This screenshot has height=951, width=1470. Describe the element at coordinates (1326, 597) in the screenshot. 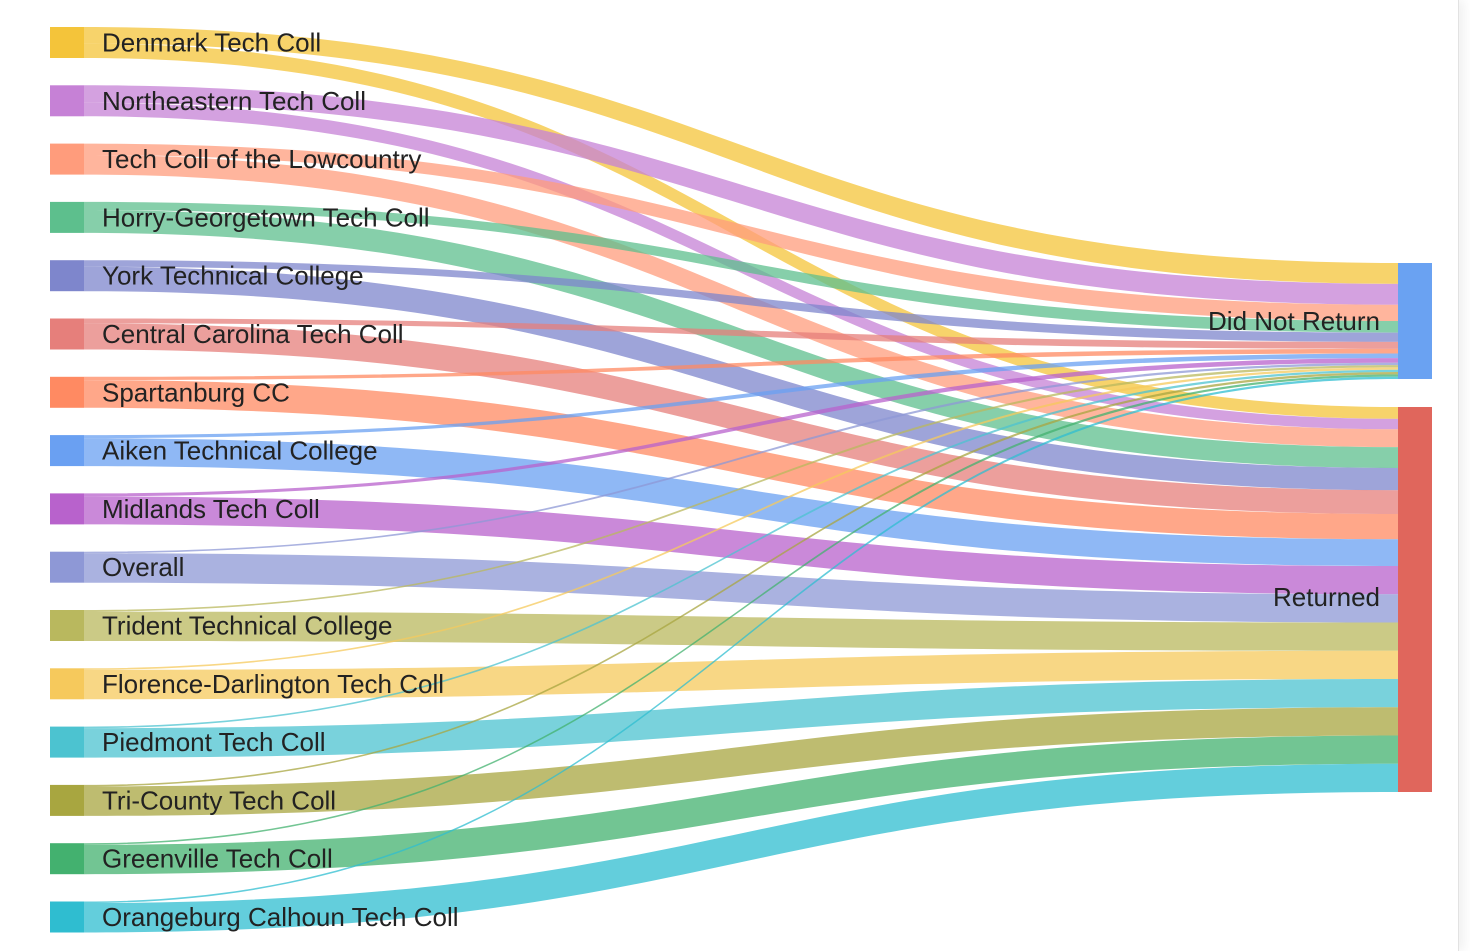

I see `label-returned: Returned` at that location.